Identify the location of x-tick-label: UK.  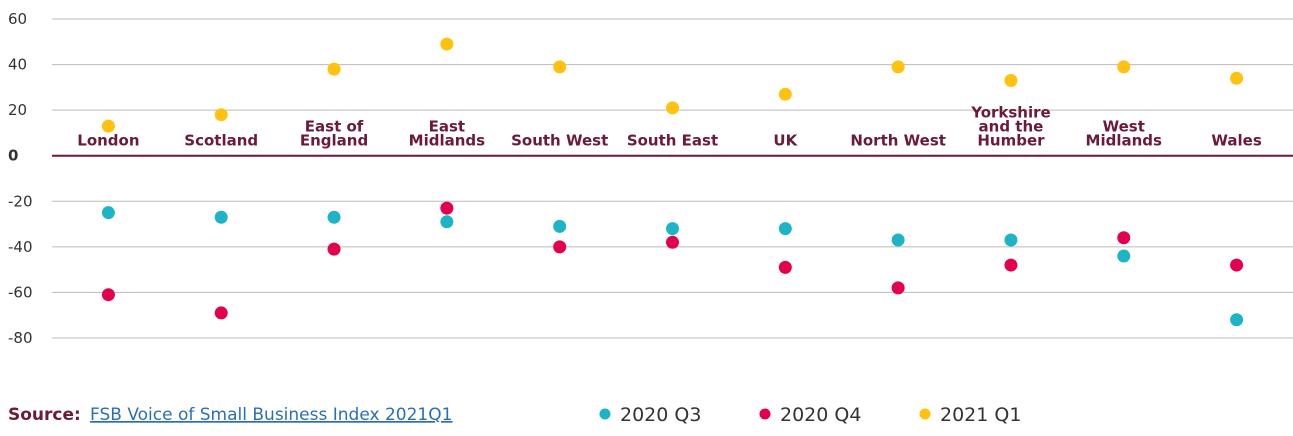
(785, 141).